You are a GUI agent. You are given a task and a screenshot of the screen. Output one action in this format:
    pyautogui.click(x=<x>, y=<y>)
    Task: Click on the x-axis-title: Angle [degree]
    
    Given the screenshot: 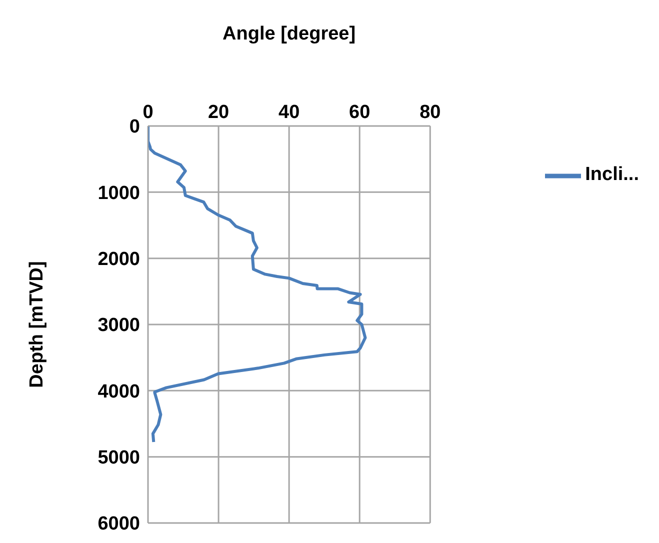 What is the action you would take?
    pyautogui.click(x=289, y=33)
    